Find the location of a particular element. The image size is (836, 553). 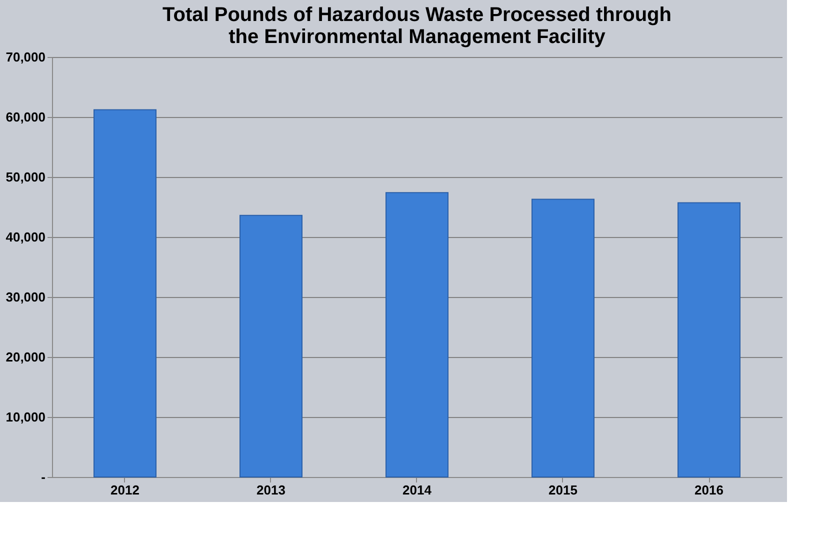

y-tick-label: 70,000 is located at coordinates (26, 57).